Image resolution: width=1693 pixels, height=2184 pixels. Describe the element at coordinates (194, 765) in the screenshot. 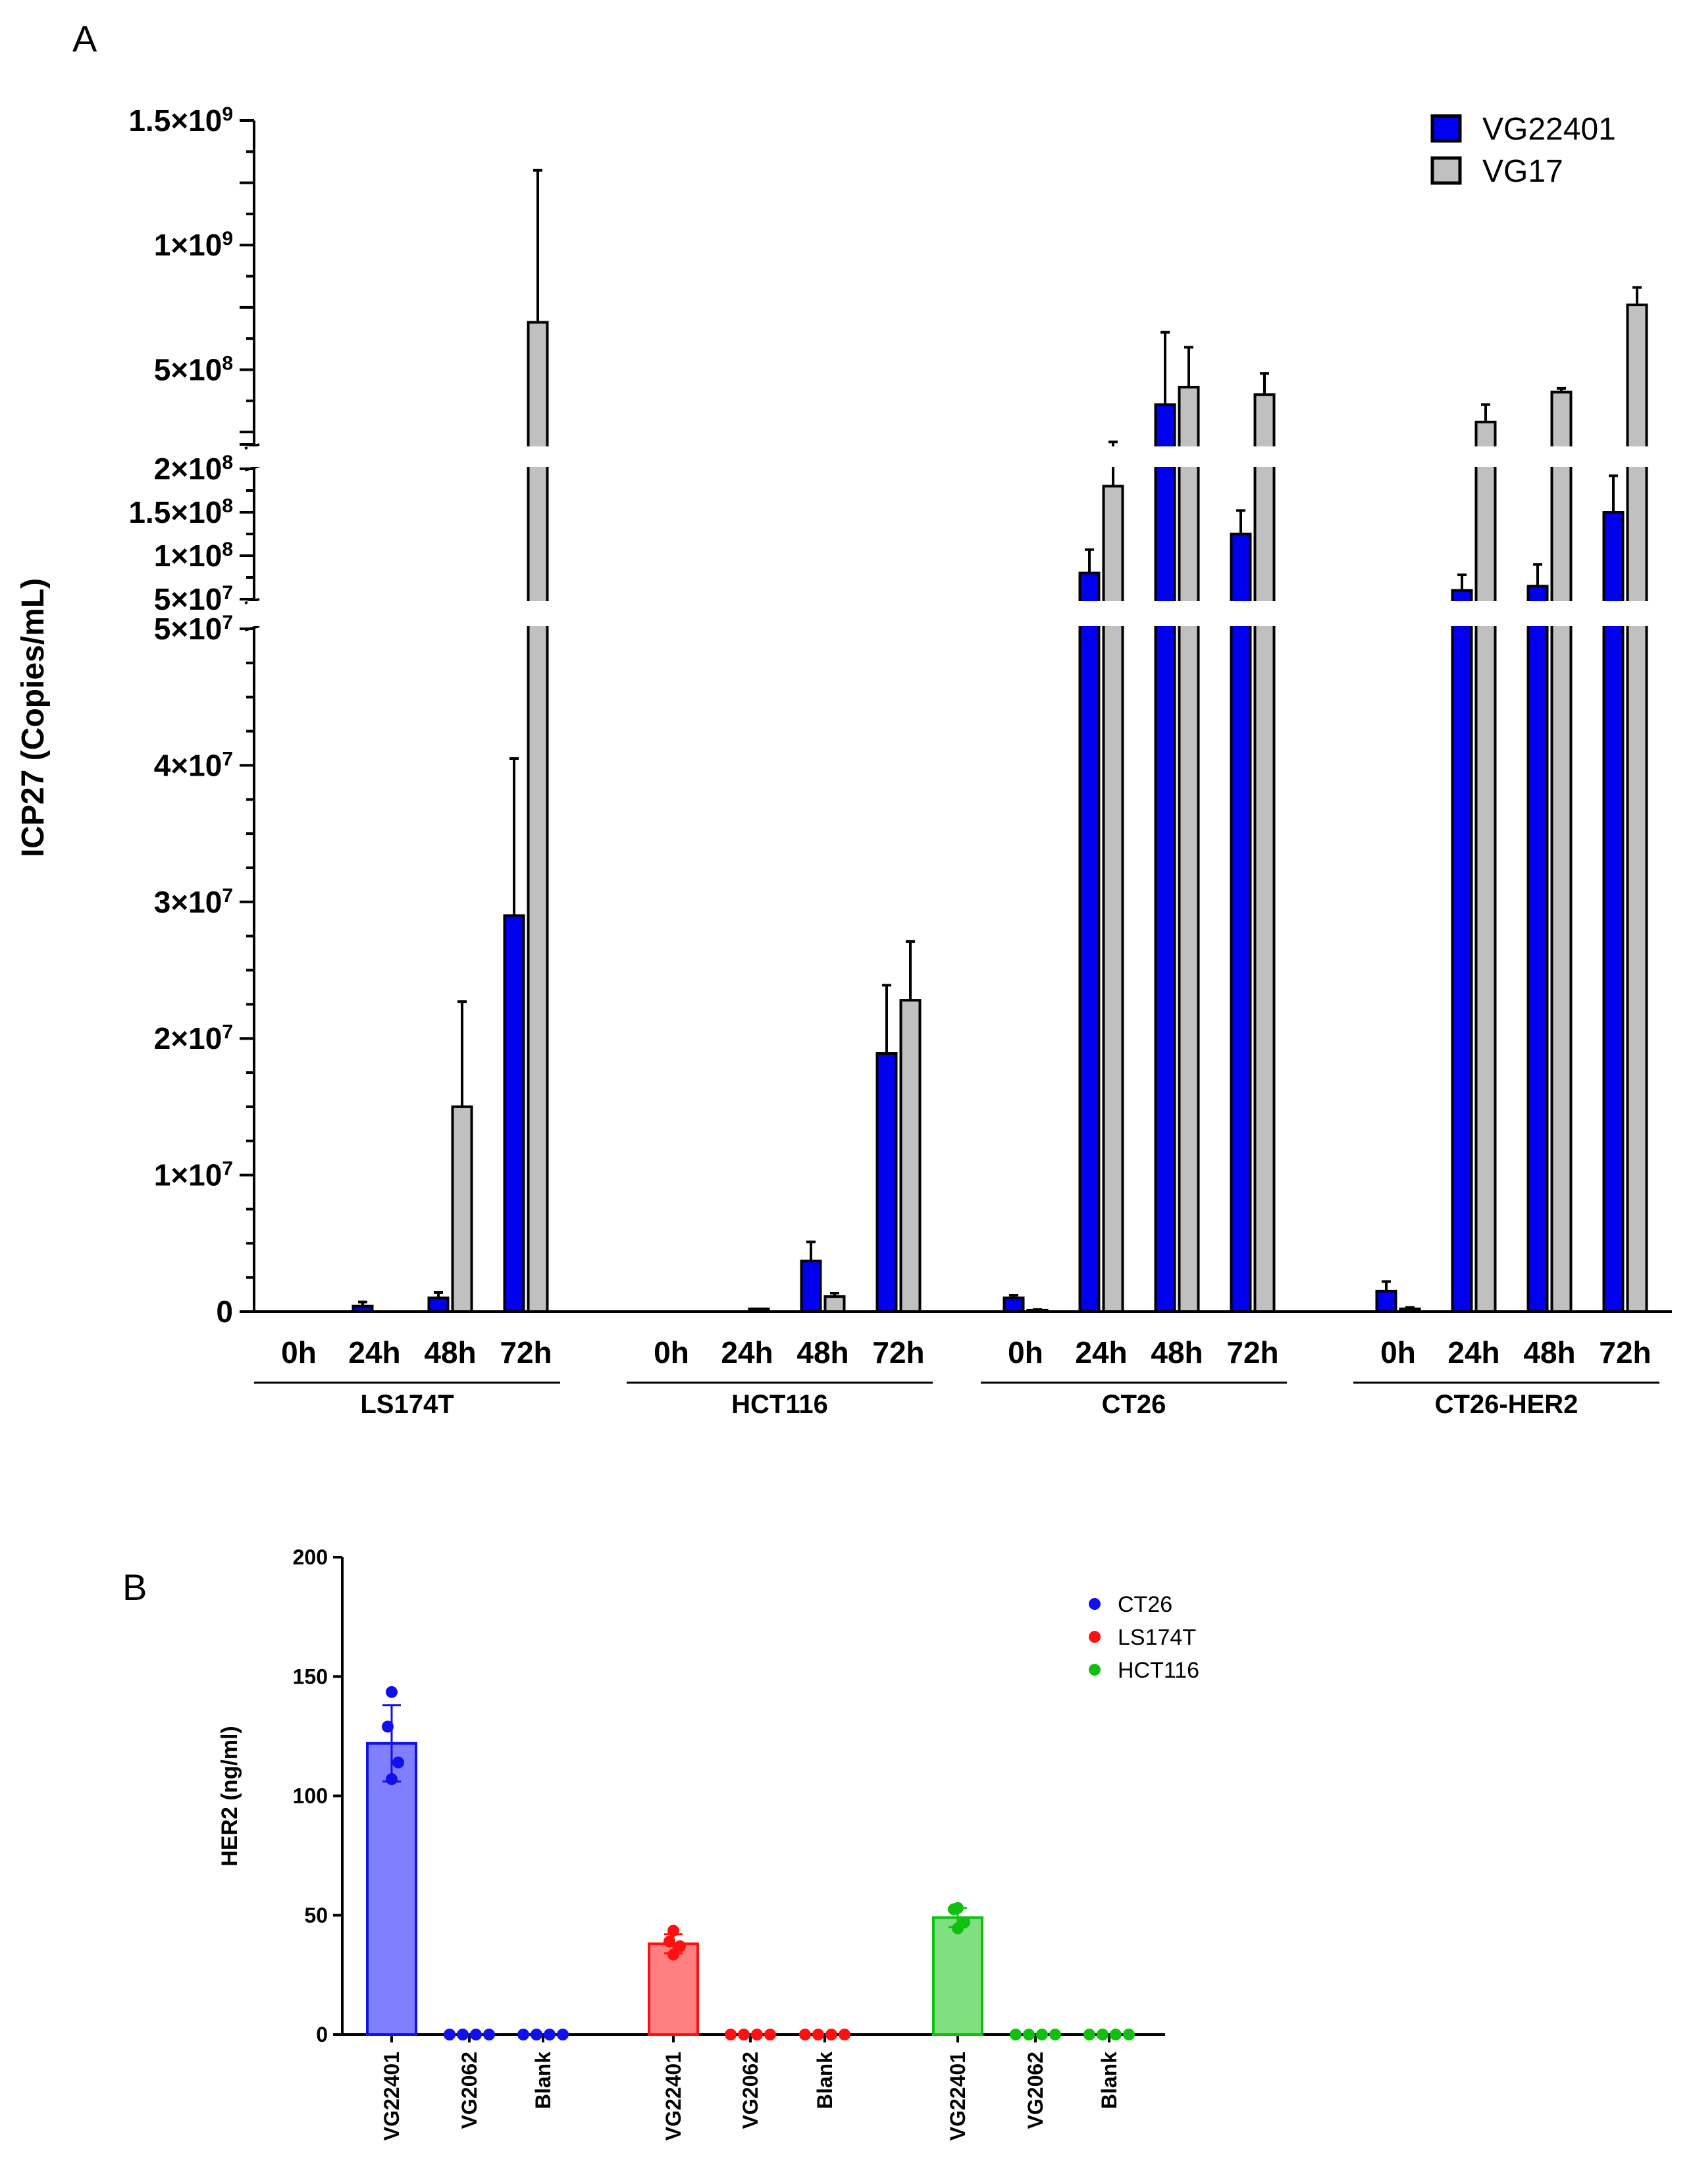

I see `y-tick-label: 4×10⁷` at that location.